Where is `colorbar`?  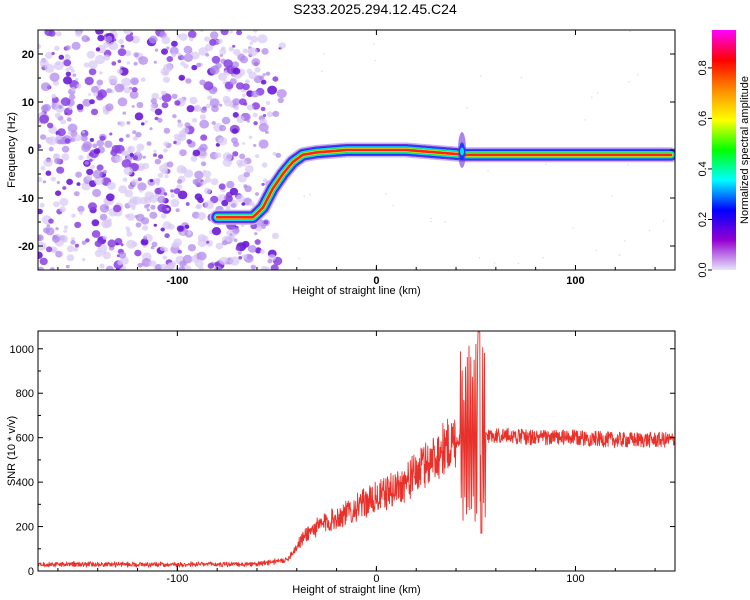 colorbar is located at coordinates (724, 150).